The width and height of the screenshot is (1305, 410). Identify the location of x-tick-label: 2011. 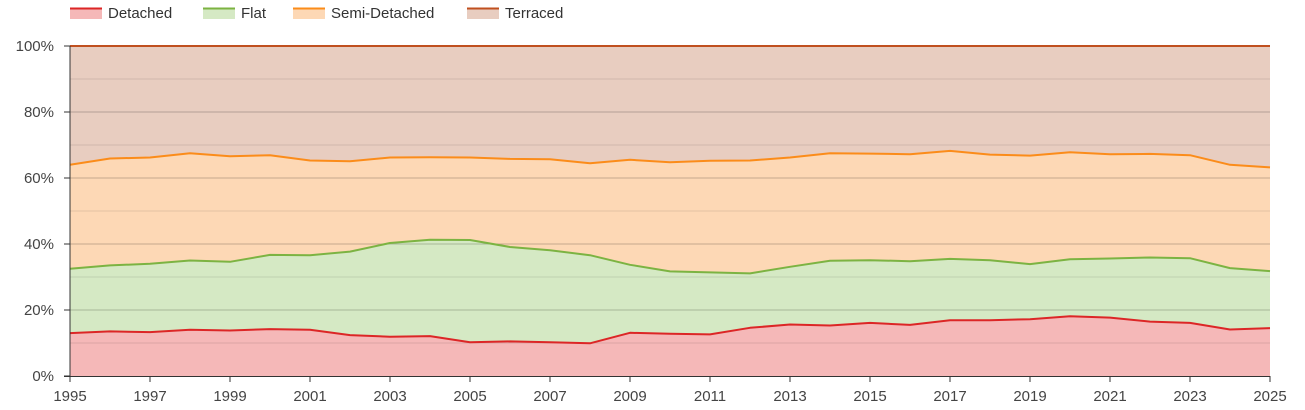
(710, 396).